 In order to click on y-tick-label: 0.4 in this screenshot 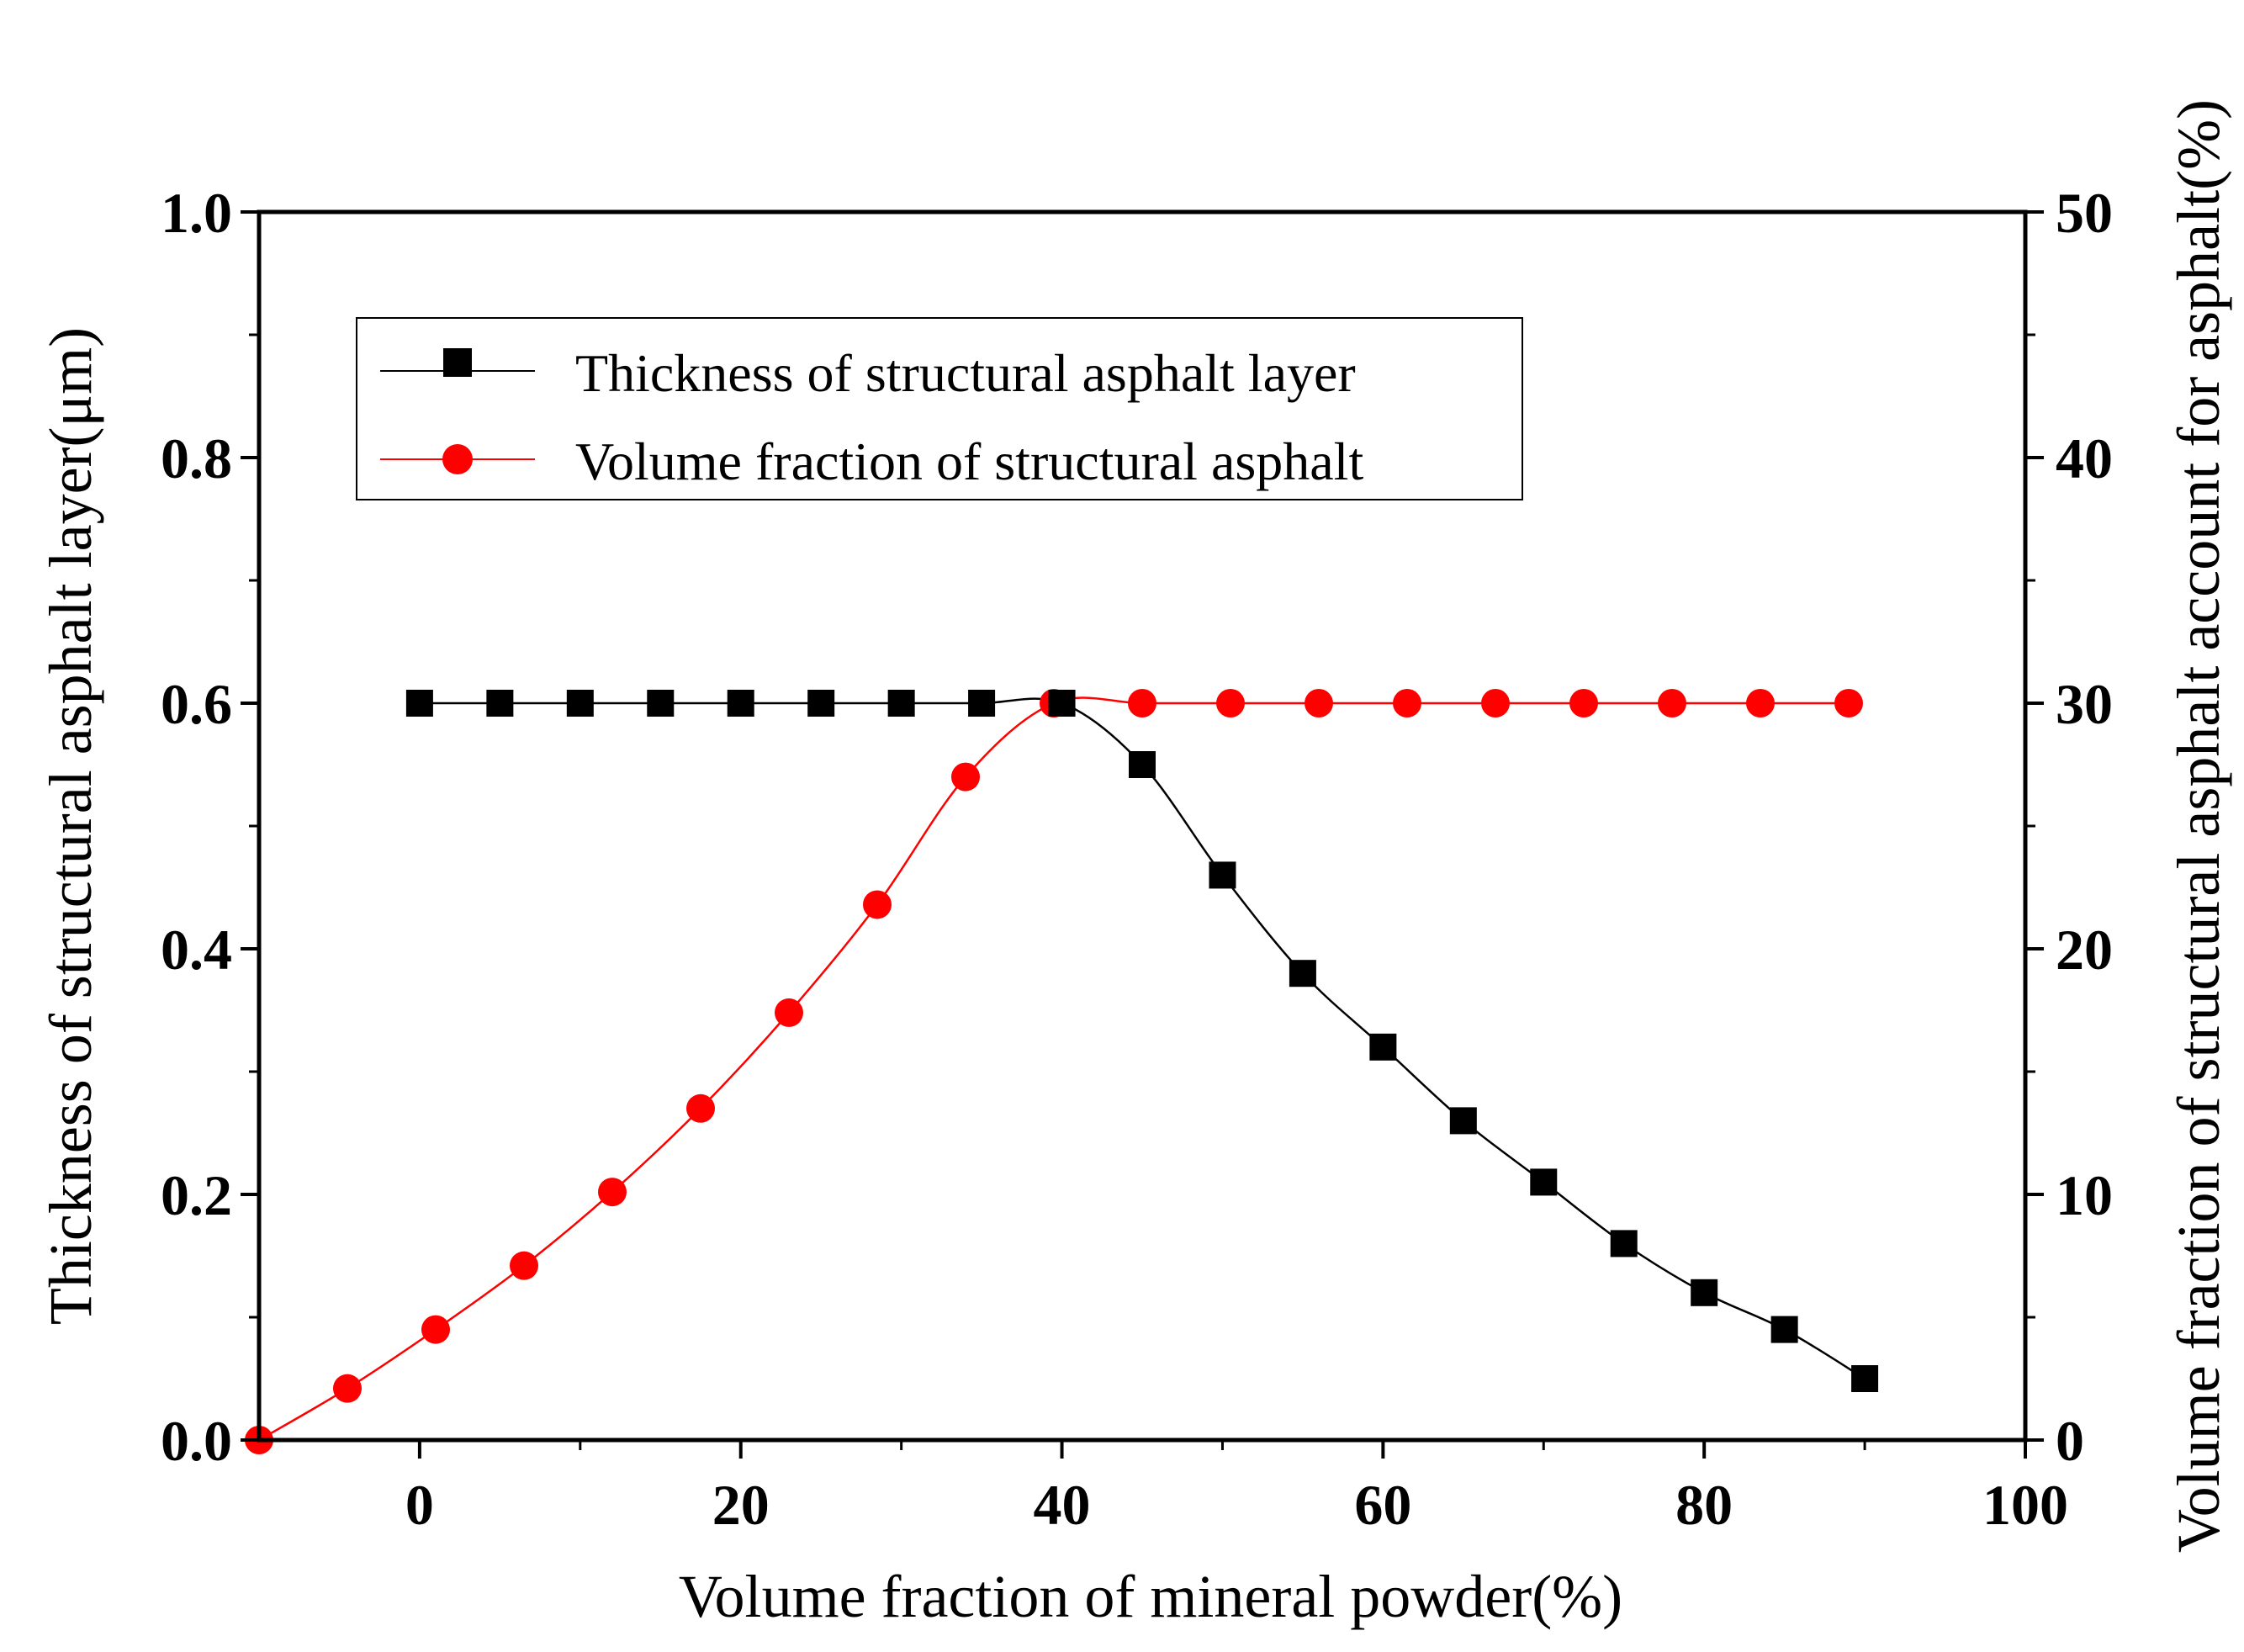, I will do `click(196, 950)`.